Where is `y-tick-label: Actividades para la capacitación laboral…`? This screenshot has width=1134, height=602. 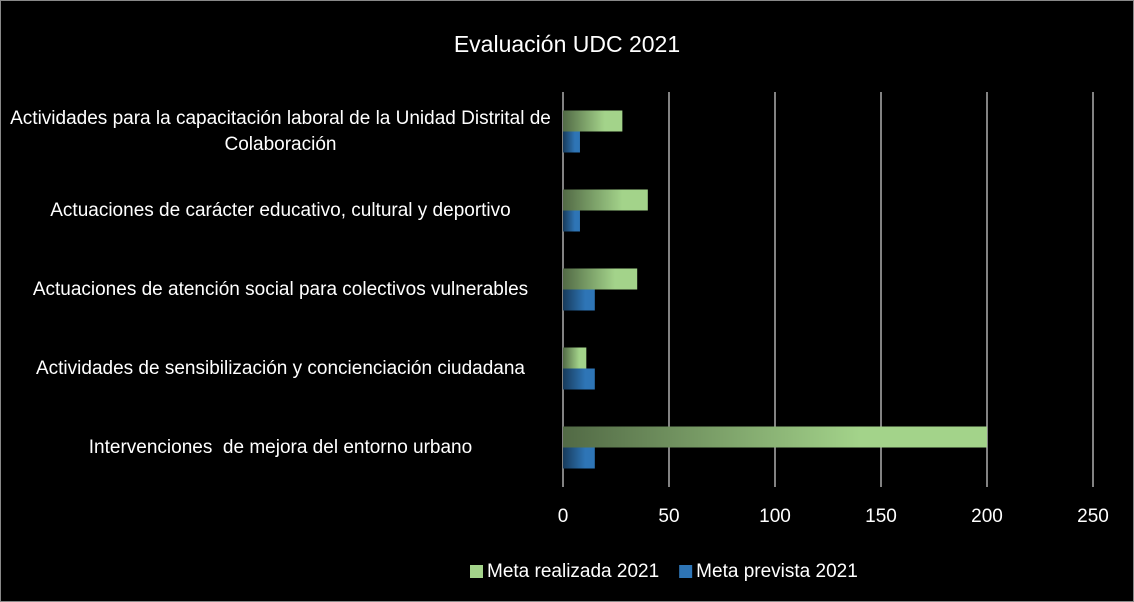 y-tick-label: Actividades para la capacitación laboral… is located at coordinates (280, 131).